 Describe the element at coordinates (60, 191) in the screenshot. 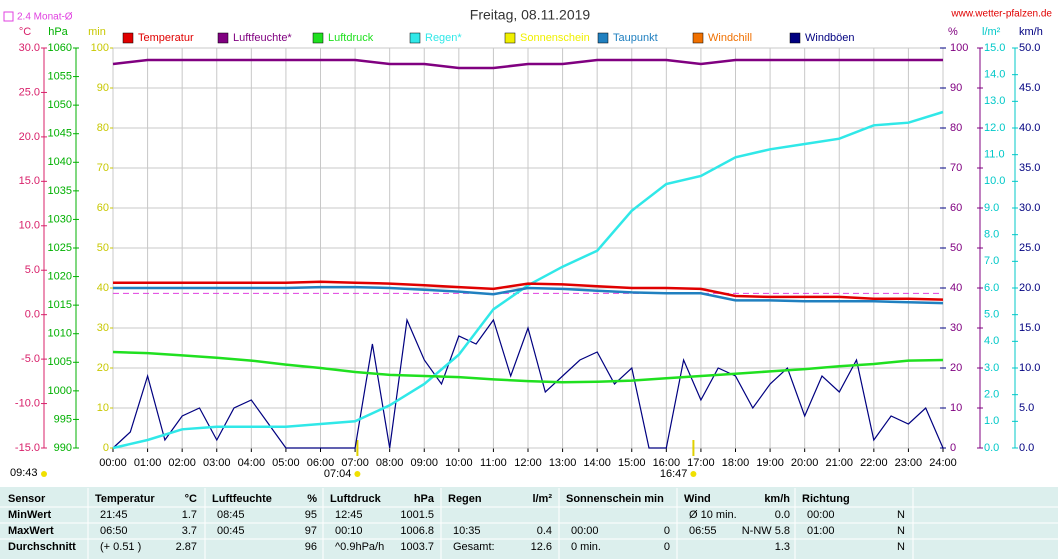

I see `y-tick-label: 1035` at that location.